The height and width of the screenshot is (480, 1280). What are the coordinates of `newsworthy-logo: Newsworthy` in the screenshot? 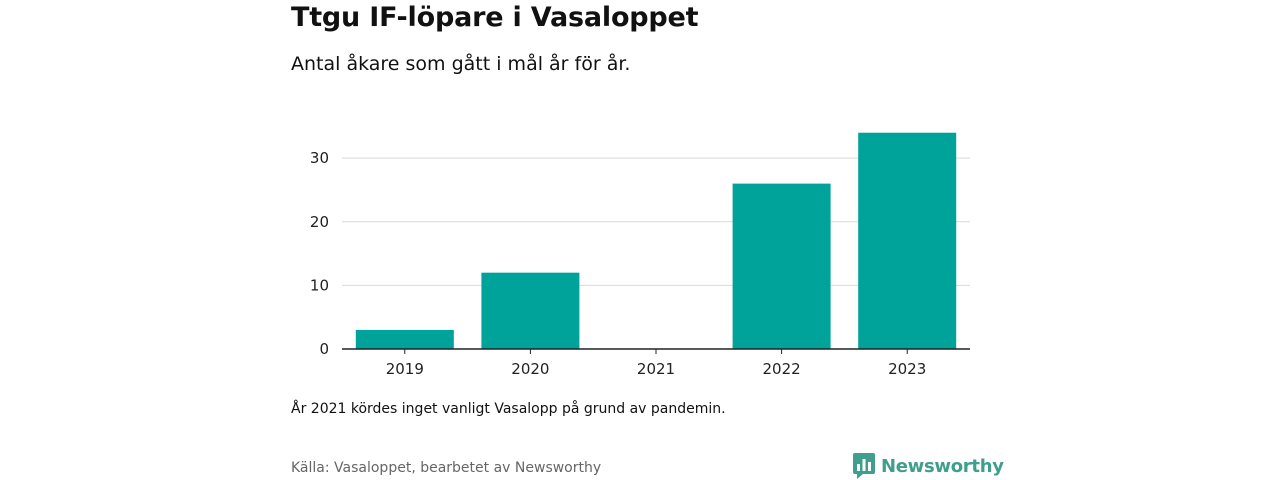 It's located at (928, 466).